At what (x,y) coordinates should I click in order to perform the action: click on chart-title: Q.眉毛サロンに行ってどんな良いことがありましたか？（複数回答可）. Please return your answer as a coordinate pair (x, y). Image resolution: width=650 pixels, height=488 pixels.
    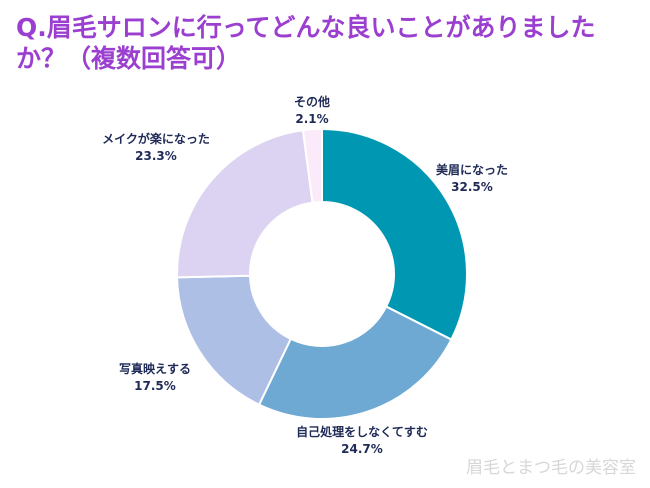
    Looking at the image, I should click on (306, 43).